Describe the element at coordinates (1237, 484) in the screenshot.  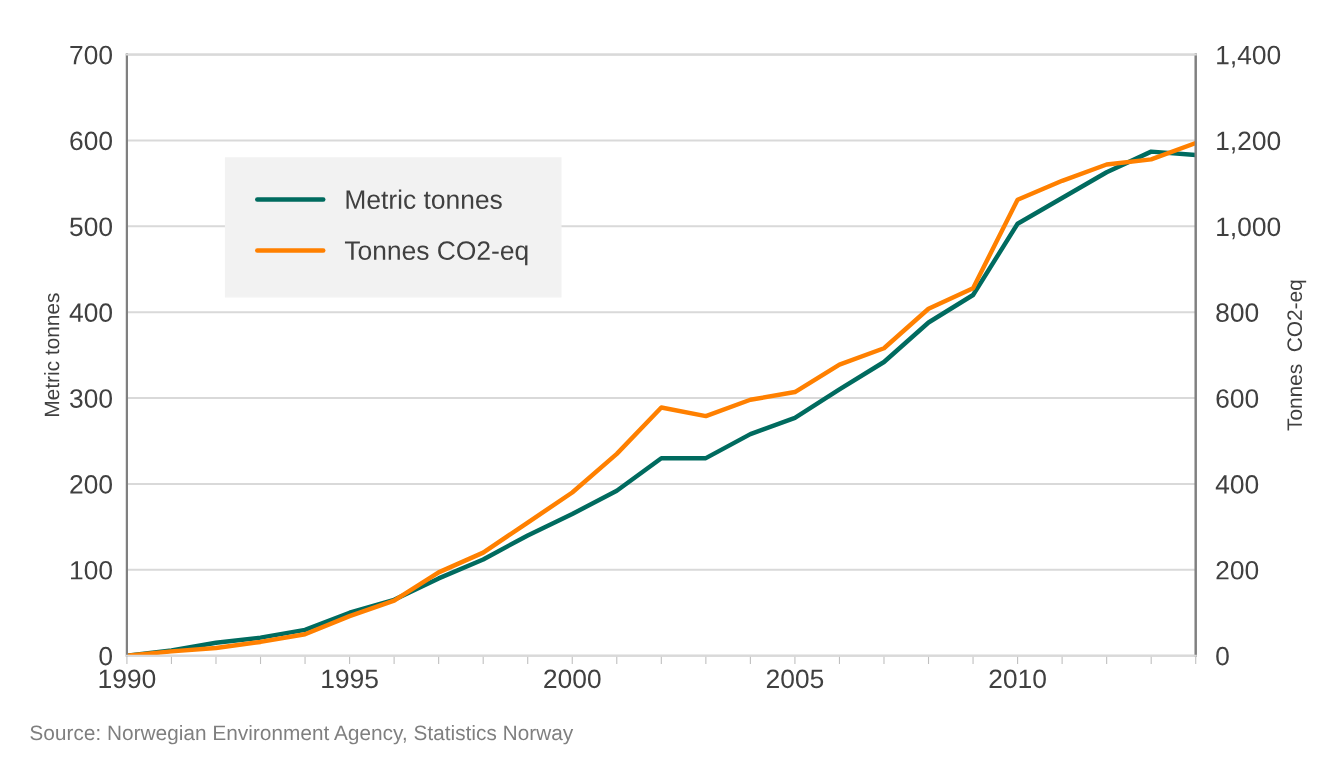
I see `y2-tick-label: 400` at that location.